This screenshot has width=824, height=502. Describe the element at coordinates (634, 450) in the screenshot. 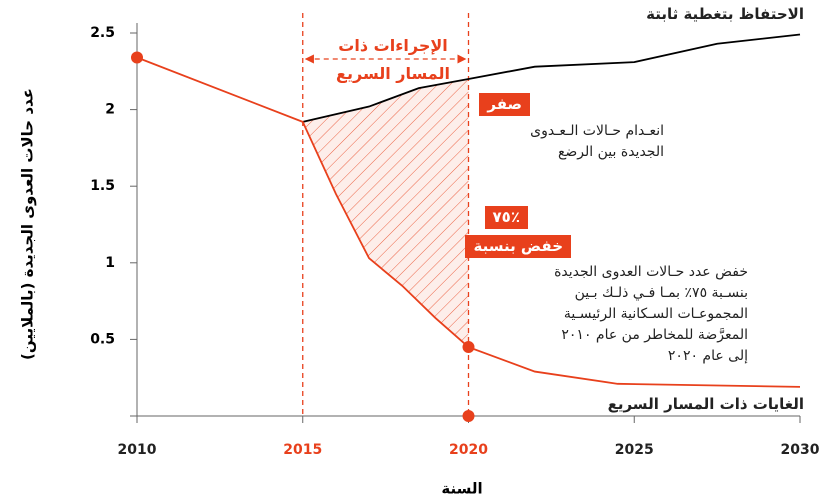

I see `x-tick-label: 2025` at that location.